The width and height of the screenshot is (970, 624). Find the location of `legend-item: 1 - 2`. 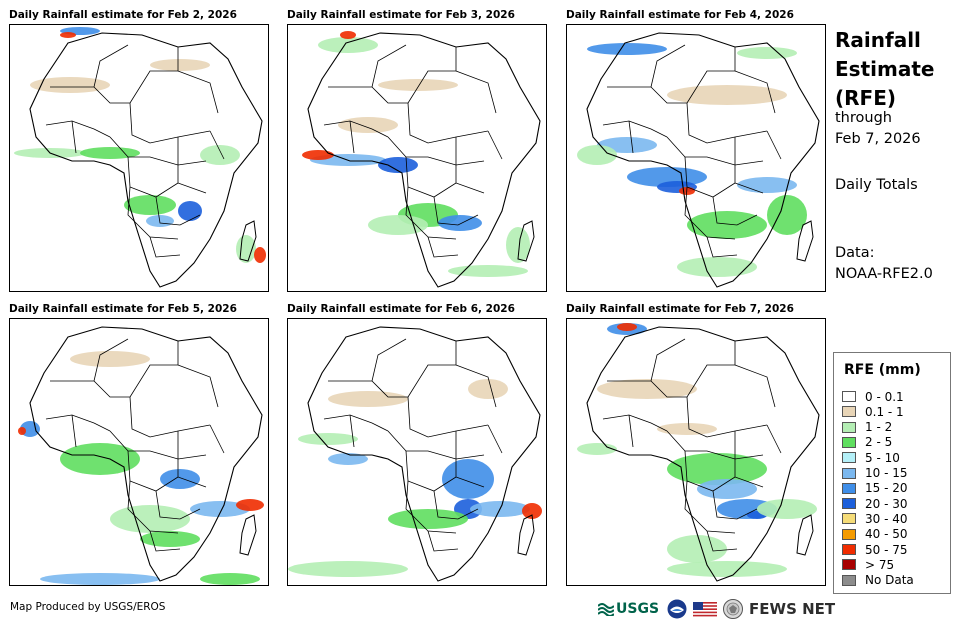

legend-item: 1 - 2 is located at coordinates (867, 427).